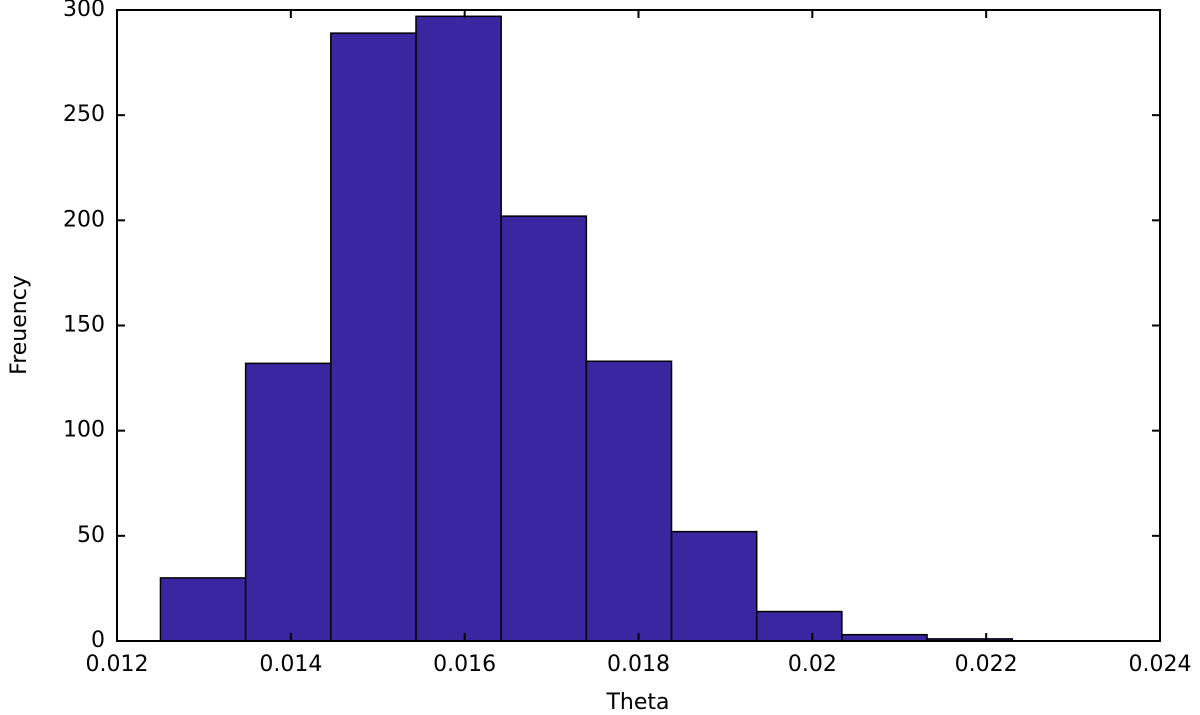 The width and height of the screenshot is (1200, 715). Describe the element at coordinates (986, 664) in the screenshot. I see `x-tick-label: 0.022` at that location.